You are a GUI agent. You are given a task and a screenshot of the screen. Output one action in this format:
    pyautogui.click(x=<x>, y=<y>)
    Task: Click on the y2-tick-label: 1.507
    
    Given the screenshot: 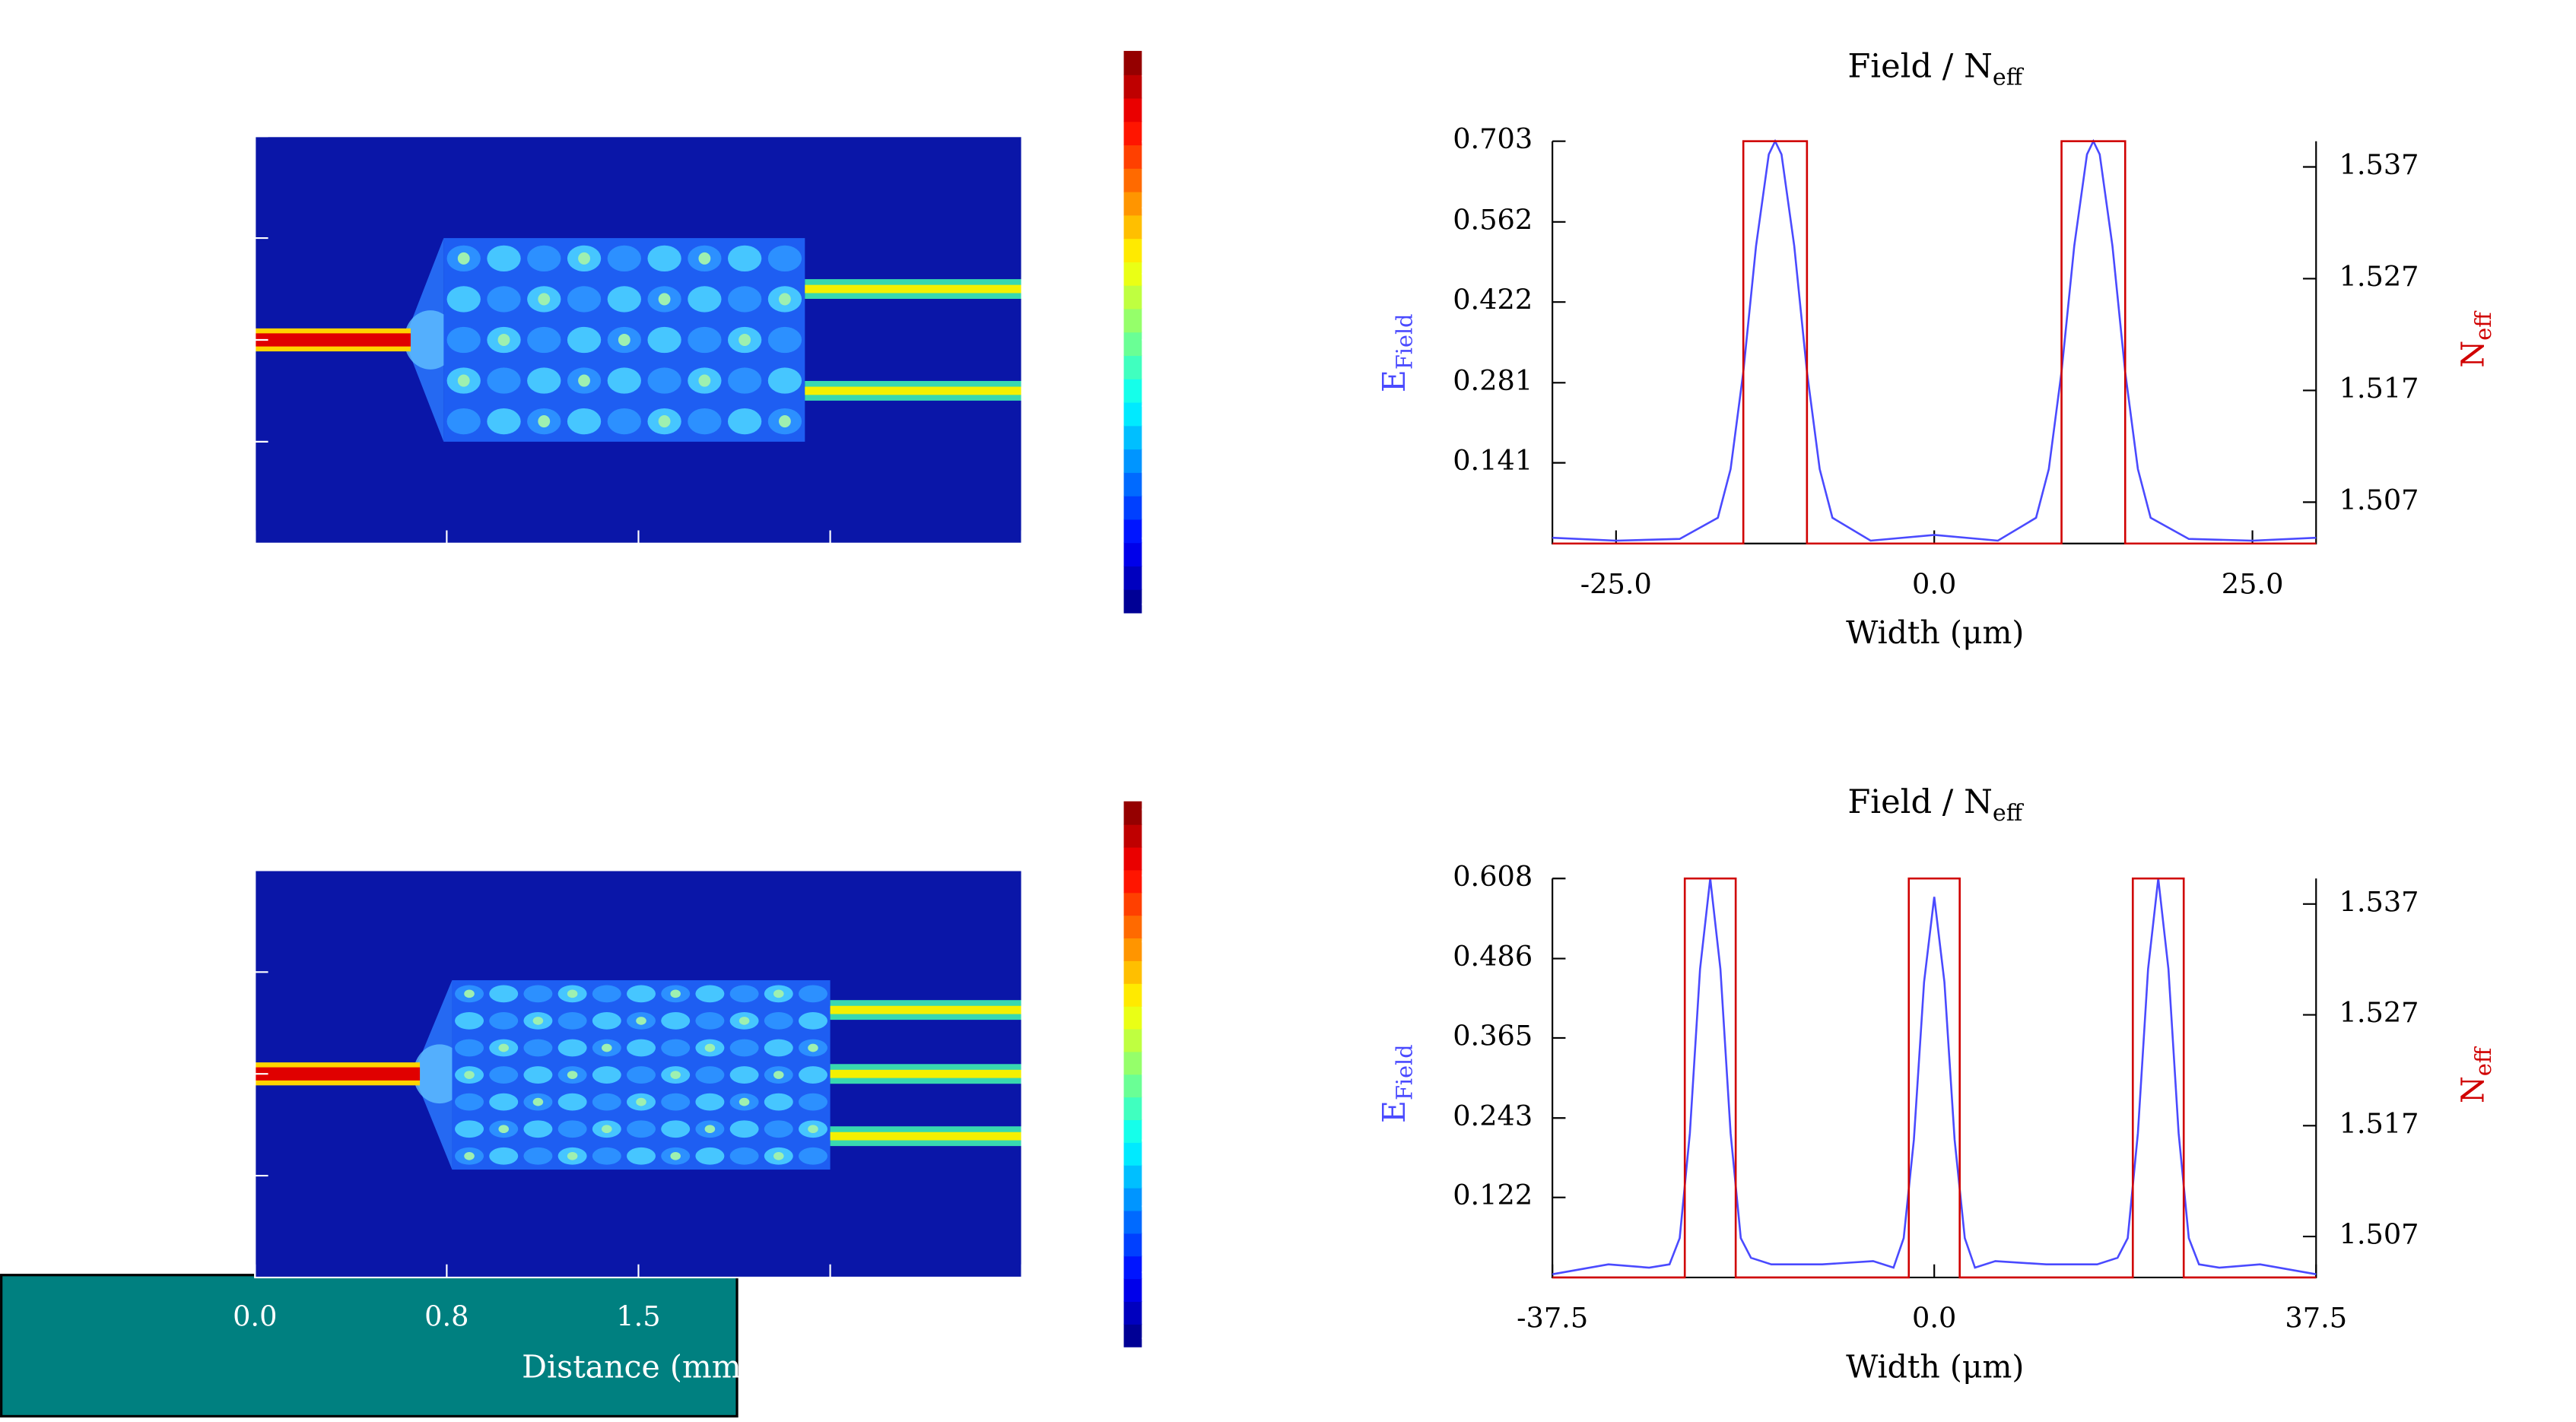 What is the action you would take?
    pyautogui.click(x=2379, y=500)
    